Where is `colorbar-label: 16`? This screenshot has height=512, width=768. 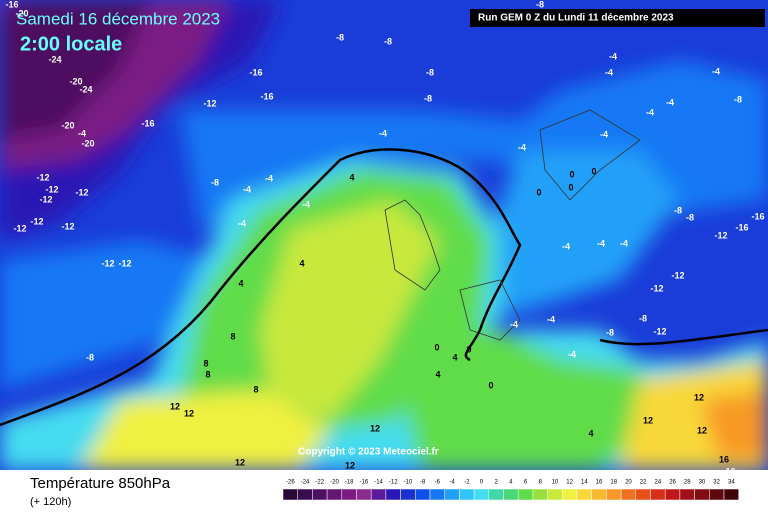 colorbar-label: 16 is located at coordinates (599, 483).